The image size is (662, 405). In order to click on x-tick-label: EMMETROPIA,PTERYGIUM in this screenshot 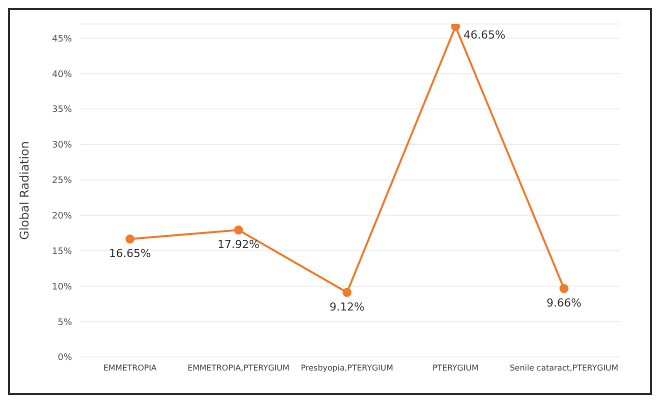, I will do `click(239, 368)`.